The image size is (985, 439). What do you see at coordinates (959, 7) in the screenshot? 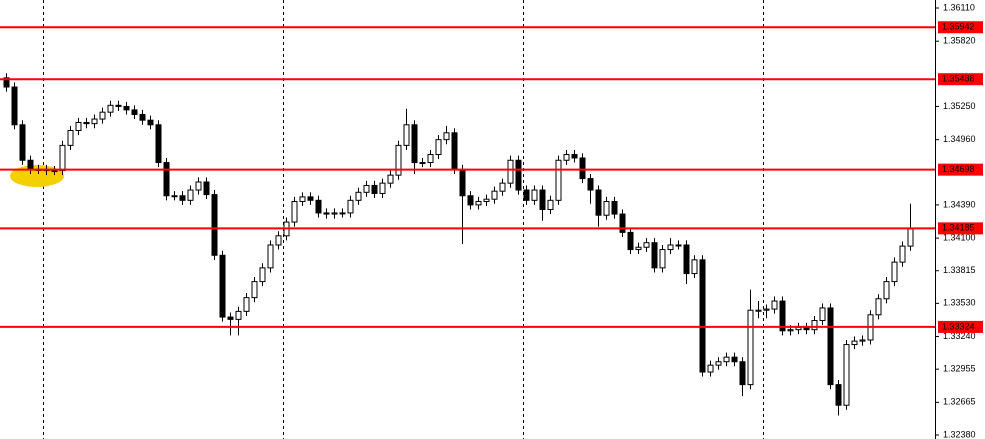
I see `y-tick-label: 1.36110` at bounding box center [959, 7].